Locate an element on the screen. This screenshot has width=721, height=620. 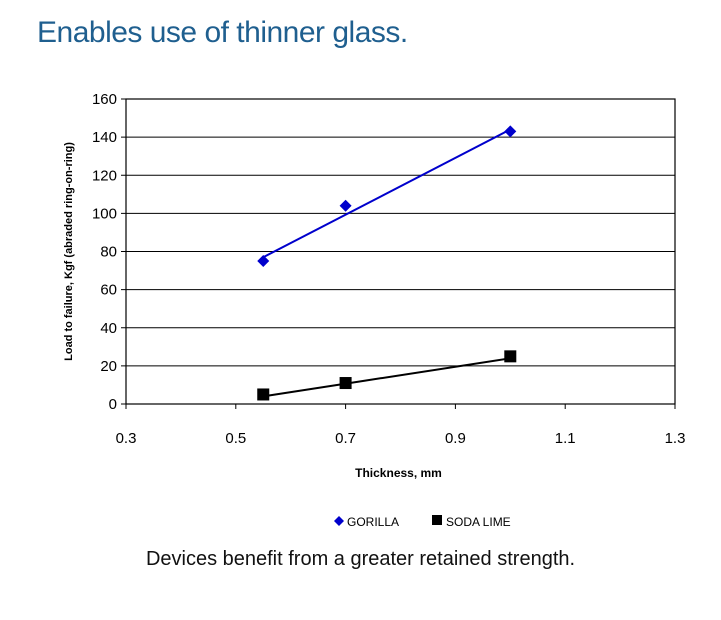
x-axis-label: Thickness, mm is located at coordinates (398, 473).